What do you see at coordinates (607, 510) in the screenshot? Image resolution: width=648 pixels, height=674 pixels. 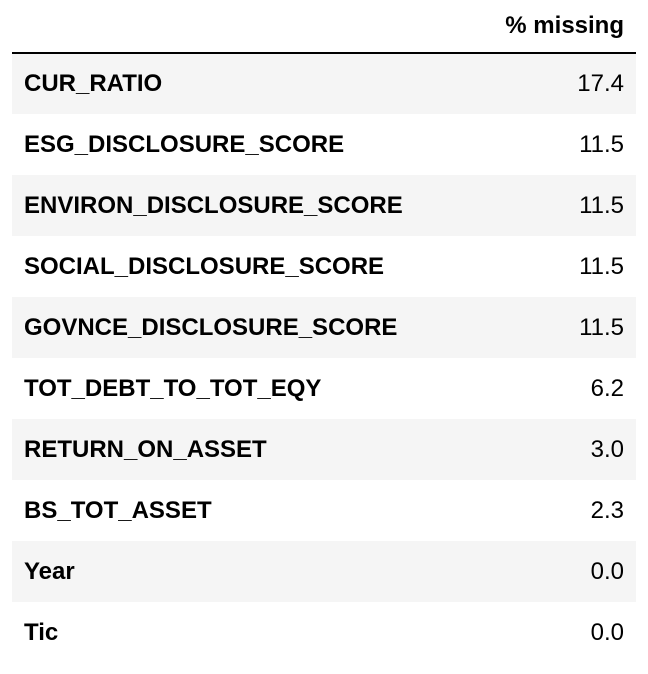 I see `row-value: 2.3` at bounding box center [607, 510].